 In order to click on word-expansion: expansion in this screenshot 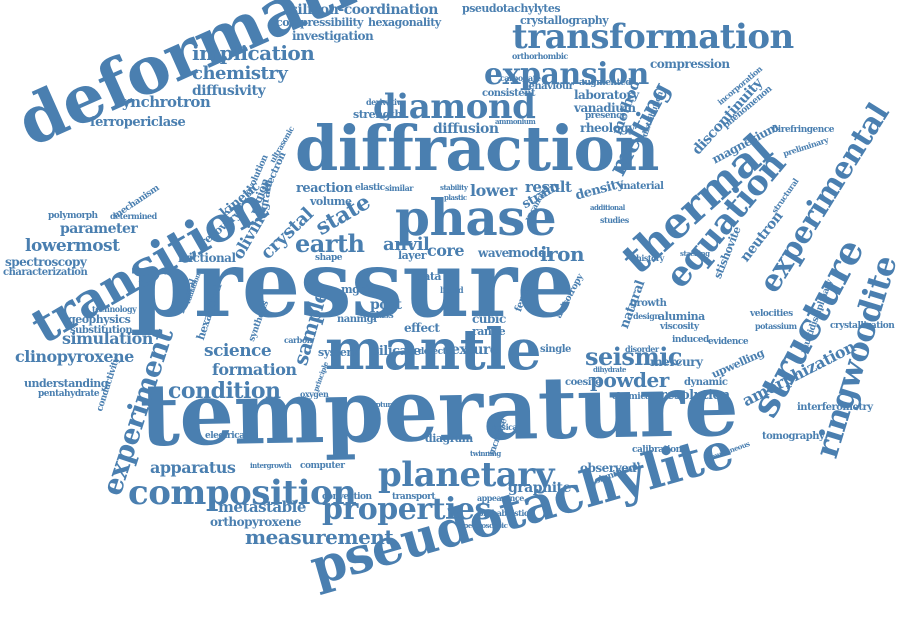, I will do `click(566, 74)`.